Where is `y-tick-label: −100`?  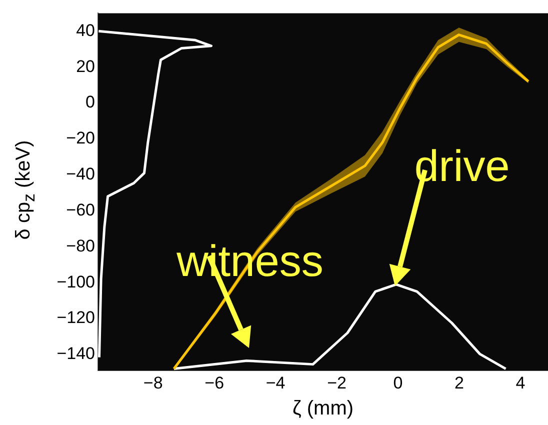
y-tick-label: −100 is located at coordinates (75, 282).